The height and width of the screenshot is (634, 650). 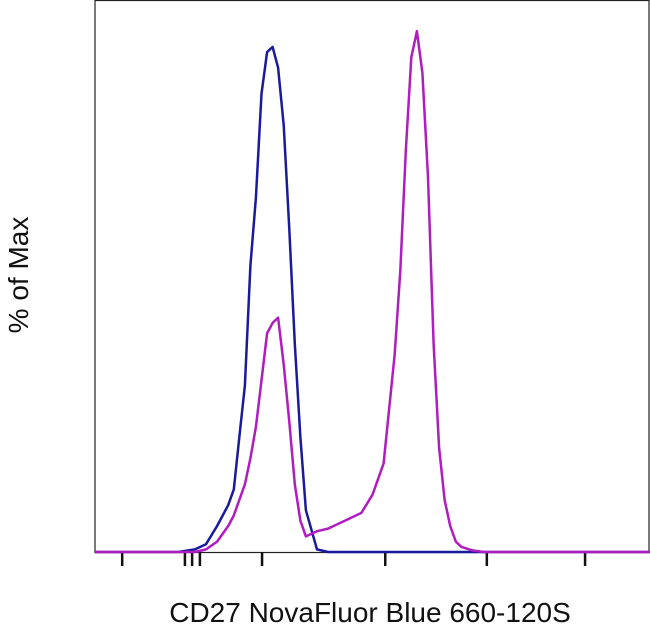 What do you see at coordinates (18, 275) in the screenshot?
I see `y-axis-label: % of Max` at bounding box center [18, 275].